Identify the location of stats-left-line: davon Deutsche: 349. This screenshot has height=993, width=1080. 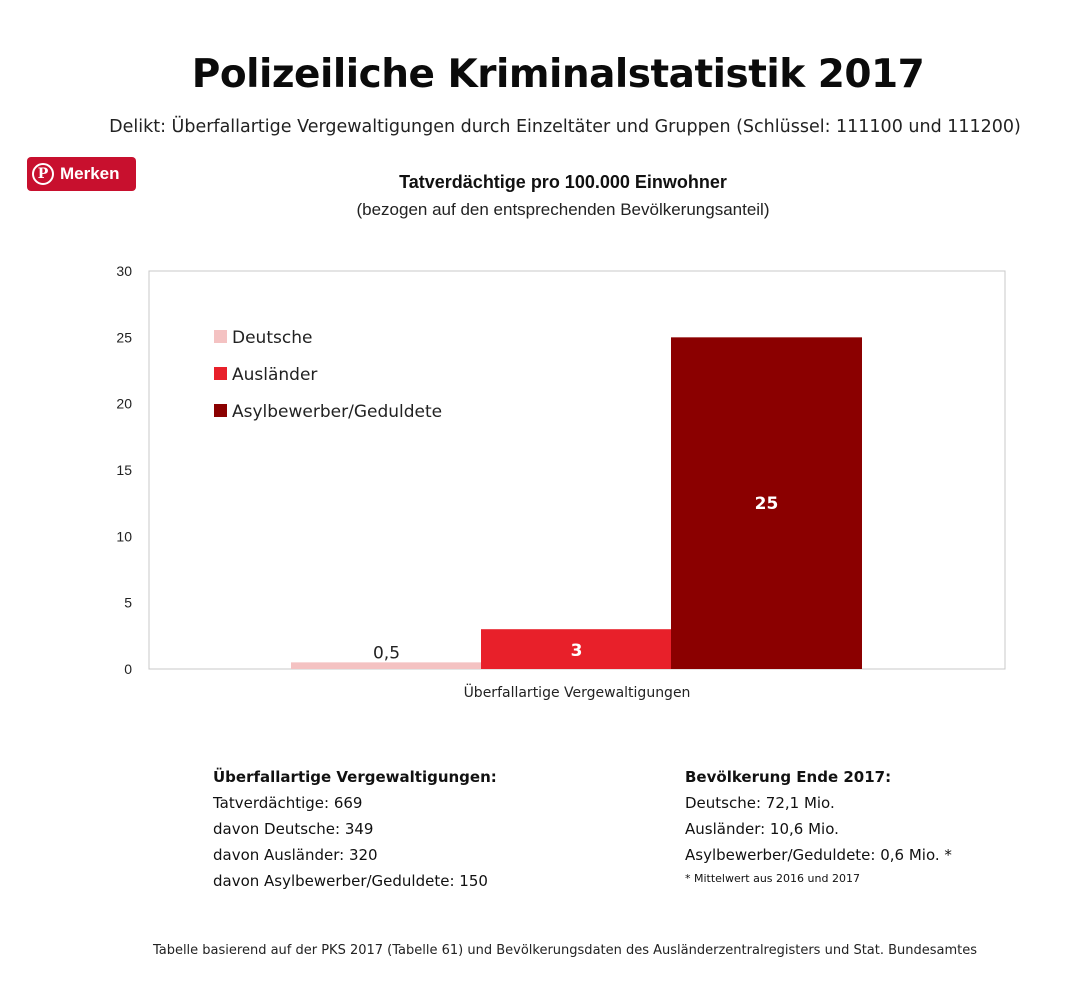
(293, 829).